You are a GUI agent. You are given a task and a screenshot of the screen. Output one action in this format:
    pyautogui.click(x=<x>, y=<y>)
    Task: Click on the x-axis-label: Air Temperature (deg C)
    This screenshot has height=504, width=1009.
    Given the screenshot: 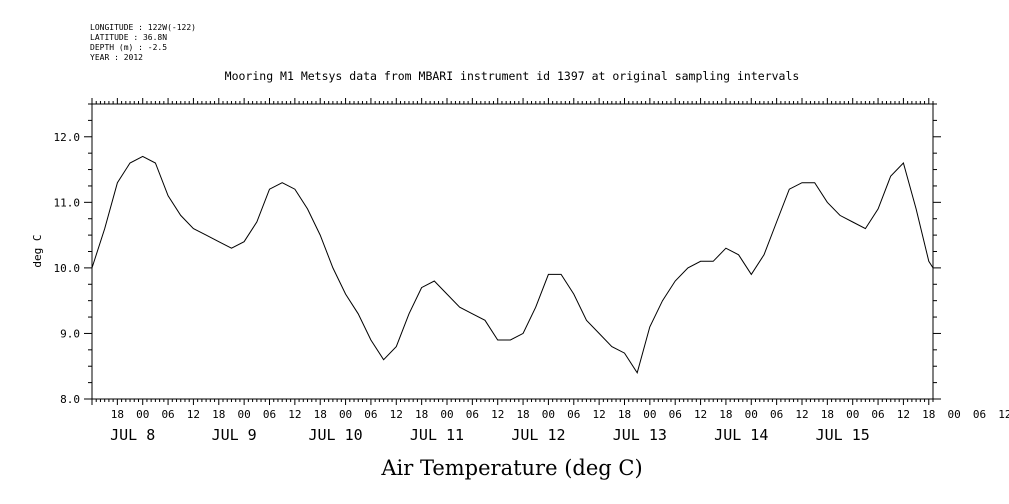 What is the action you would take?
    pyautogui.click(x=511, y=468)
    